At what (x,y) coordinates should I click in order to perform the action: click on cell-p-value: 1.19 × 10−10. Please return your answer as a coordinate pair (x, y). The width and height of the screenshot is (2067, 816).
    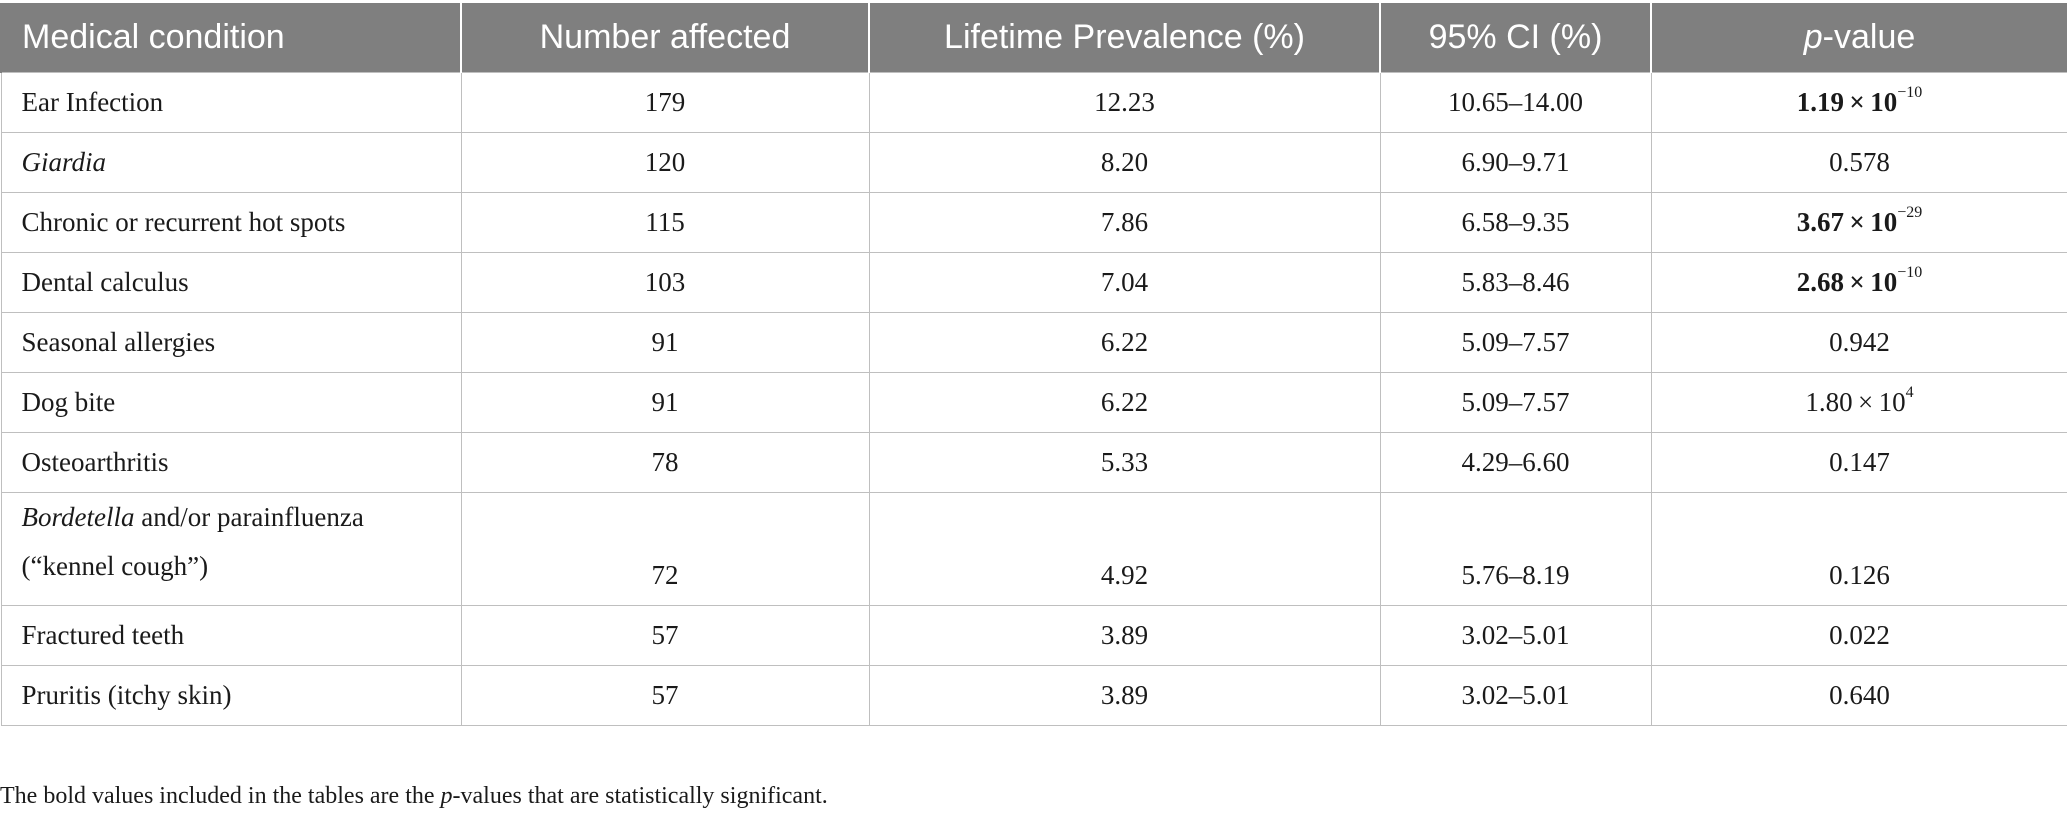
    Looking at the image, I should click on (1858, 102).